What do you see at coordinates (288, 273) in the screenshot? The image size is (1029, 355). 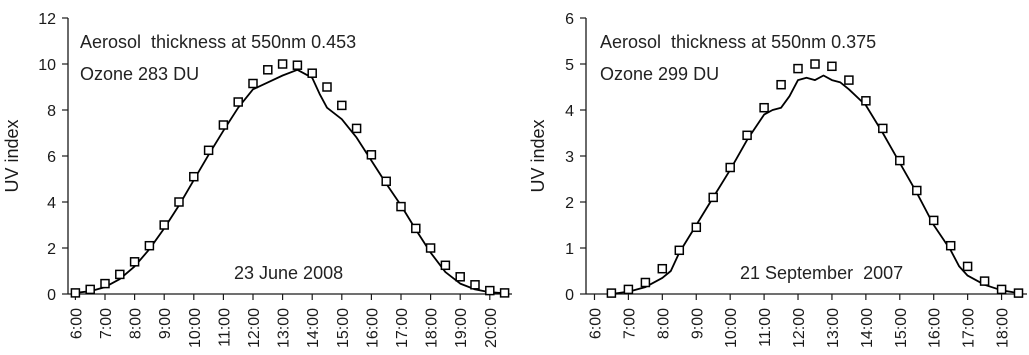 I see `chart-annotation: 23 June 2008` at bounding box center [288, 273].